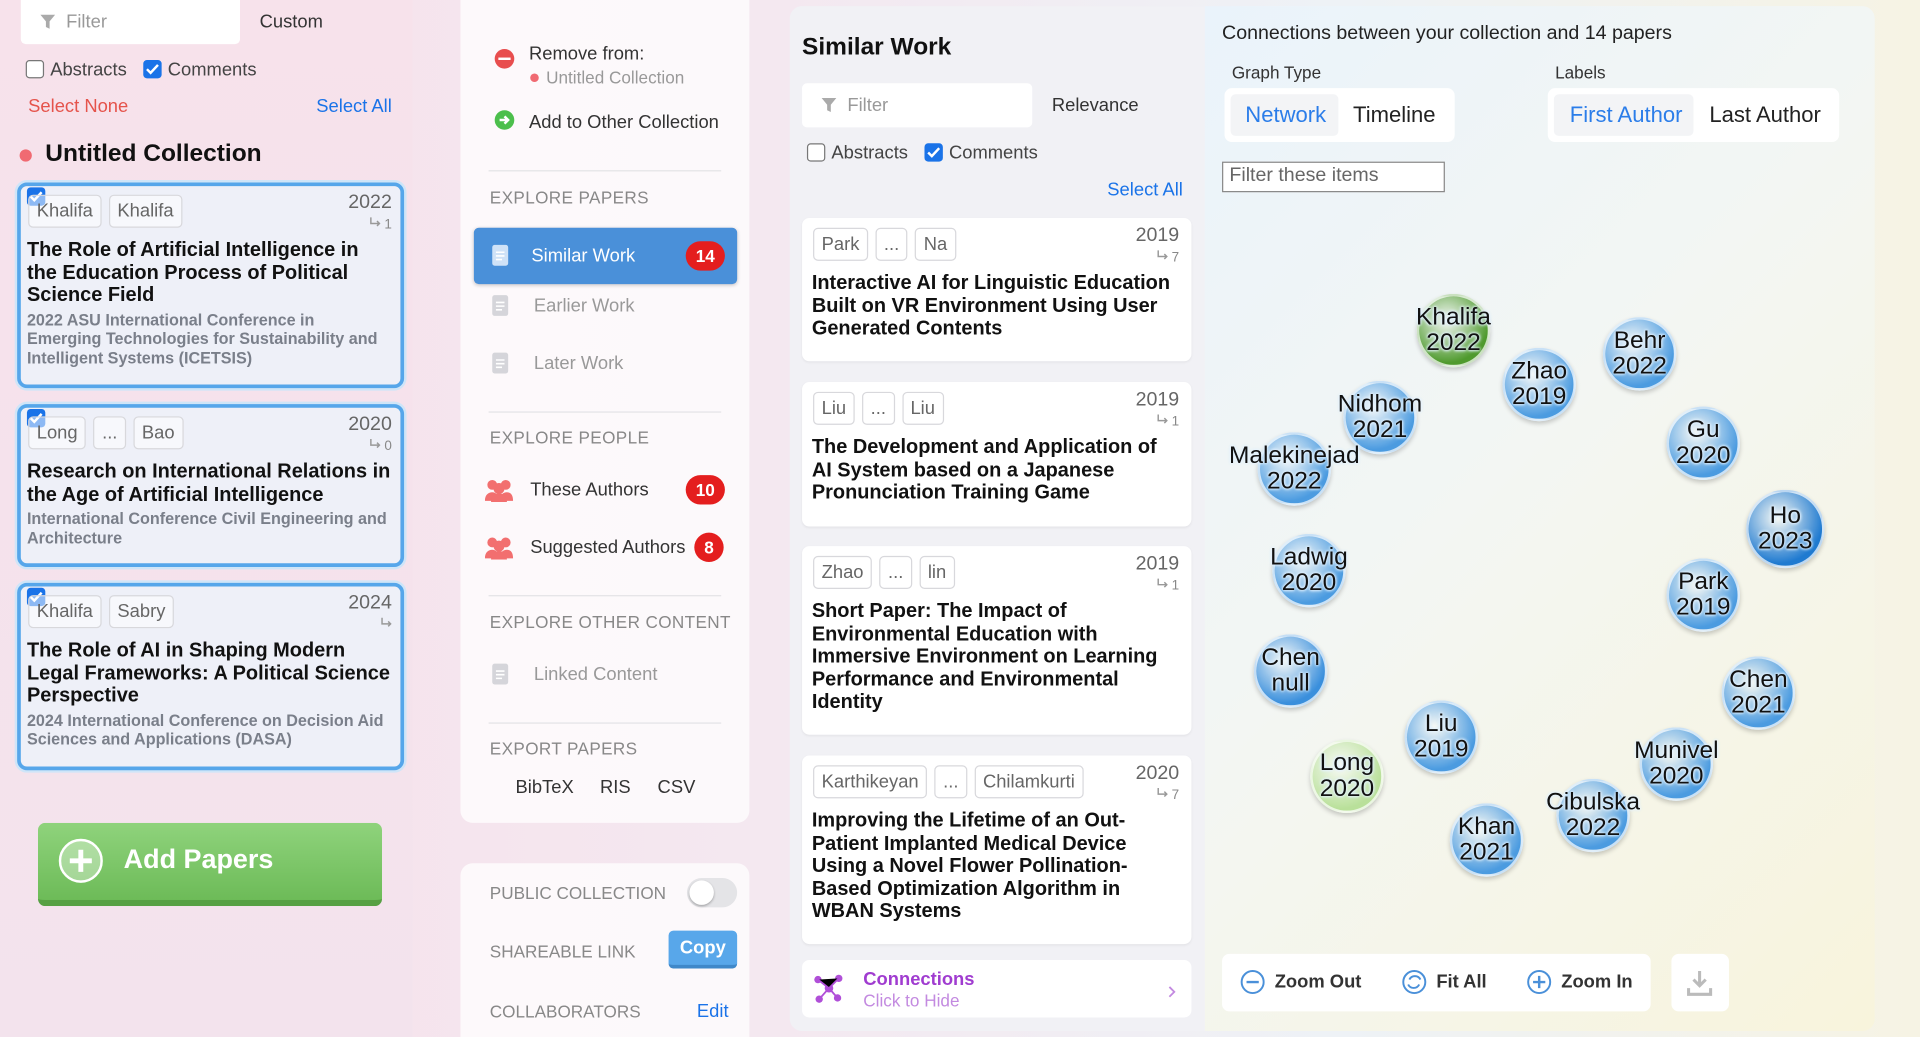 Image resolution: width=1920 pixels, height=1037 pixels. What do you see at coordinates (1380, 404) in the screenshot?
I see `node-author: Nidhom` at bounding box center [1380, 404].